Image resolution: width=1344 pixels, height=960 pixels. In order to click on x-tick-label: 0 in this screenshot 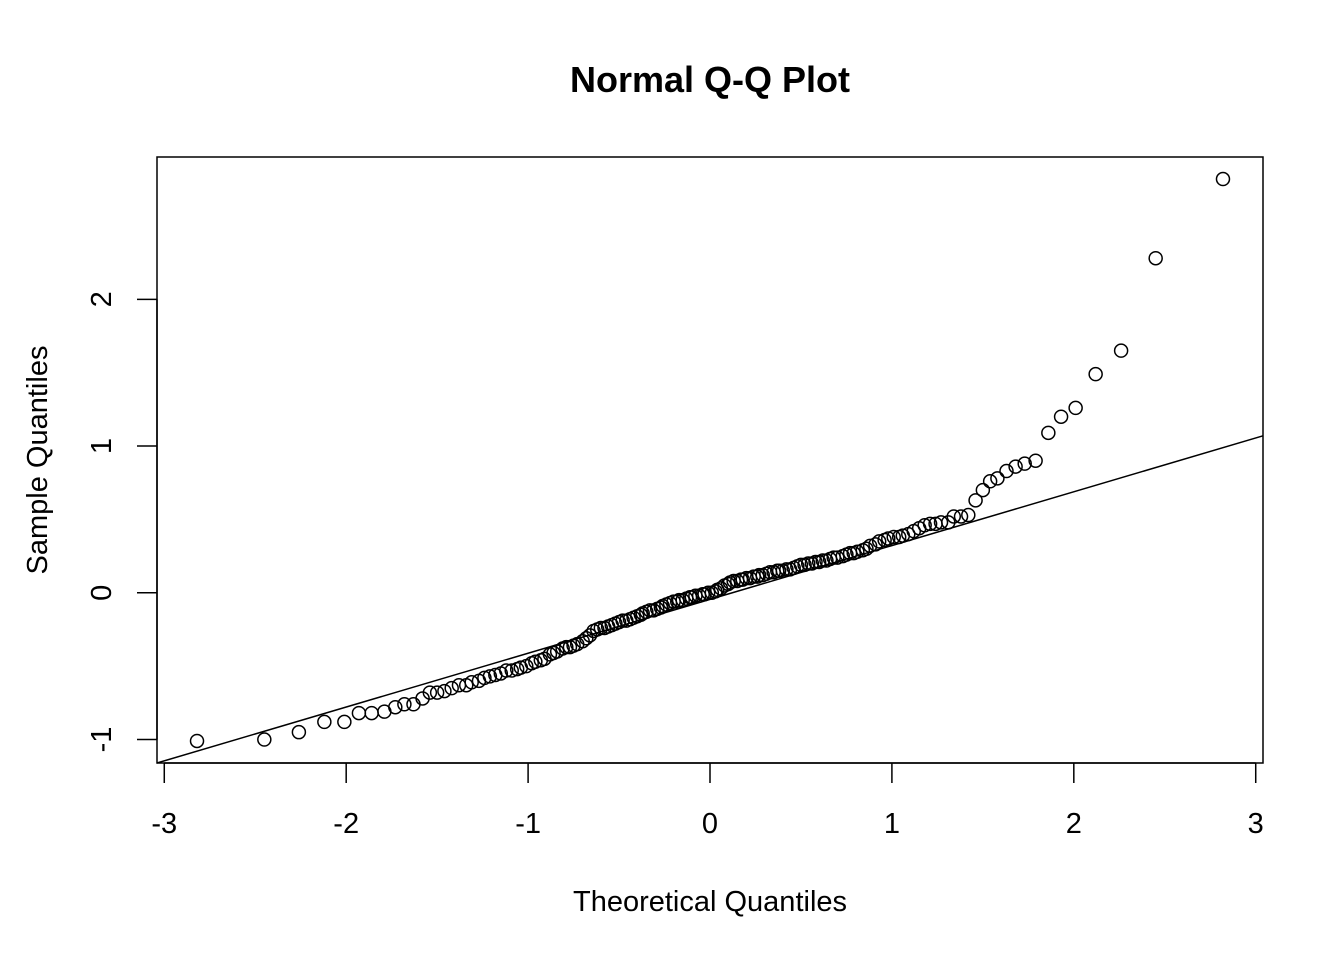, I will do `click(710, 824)`.